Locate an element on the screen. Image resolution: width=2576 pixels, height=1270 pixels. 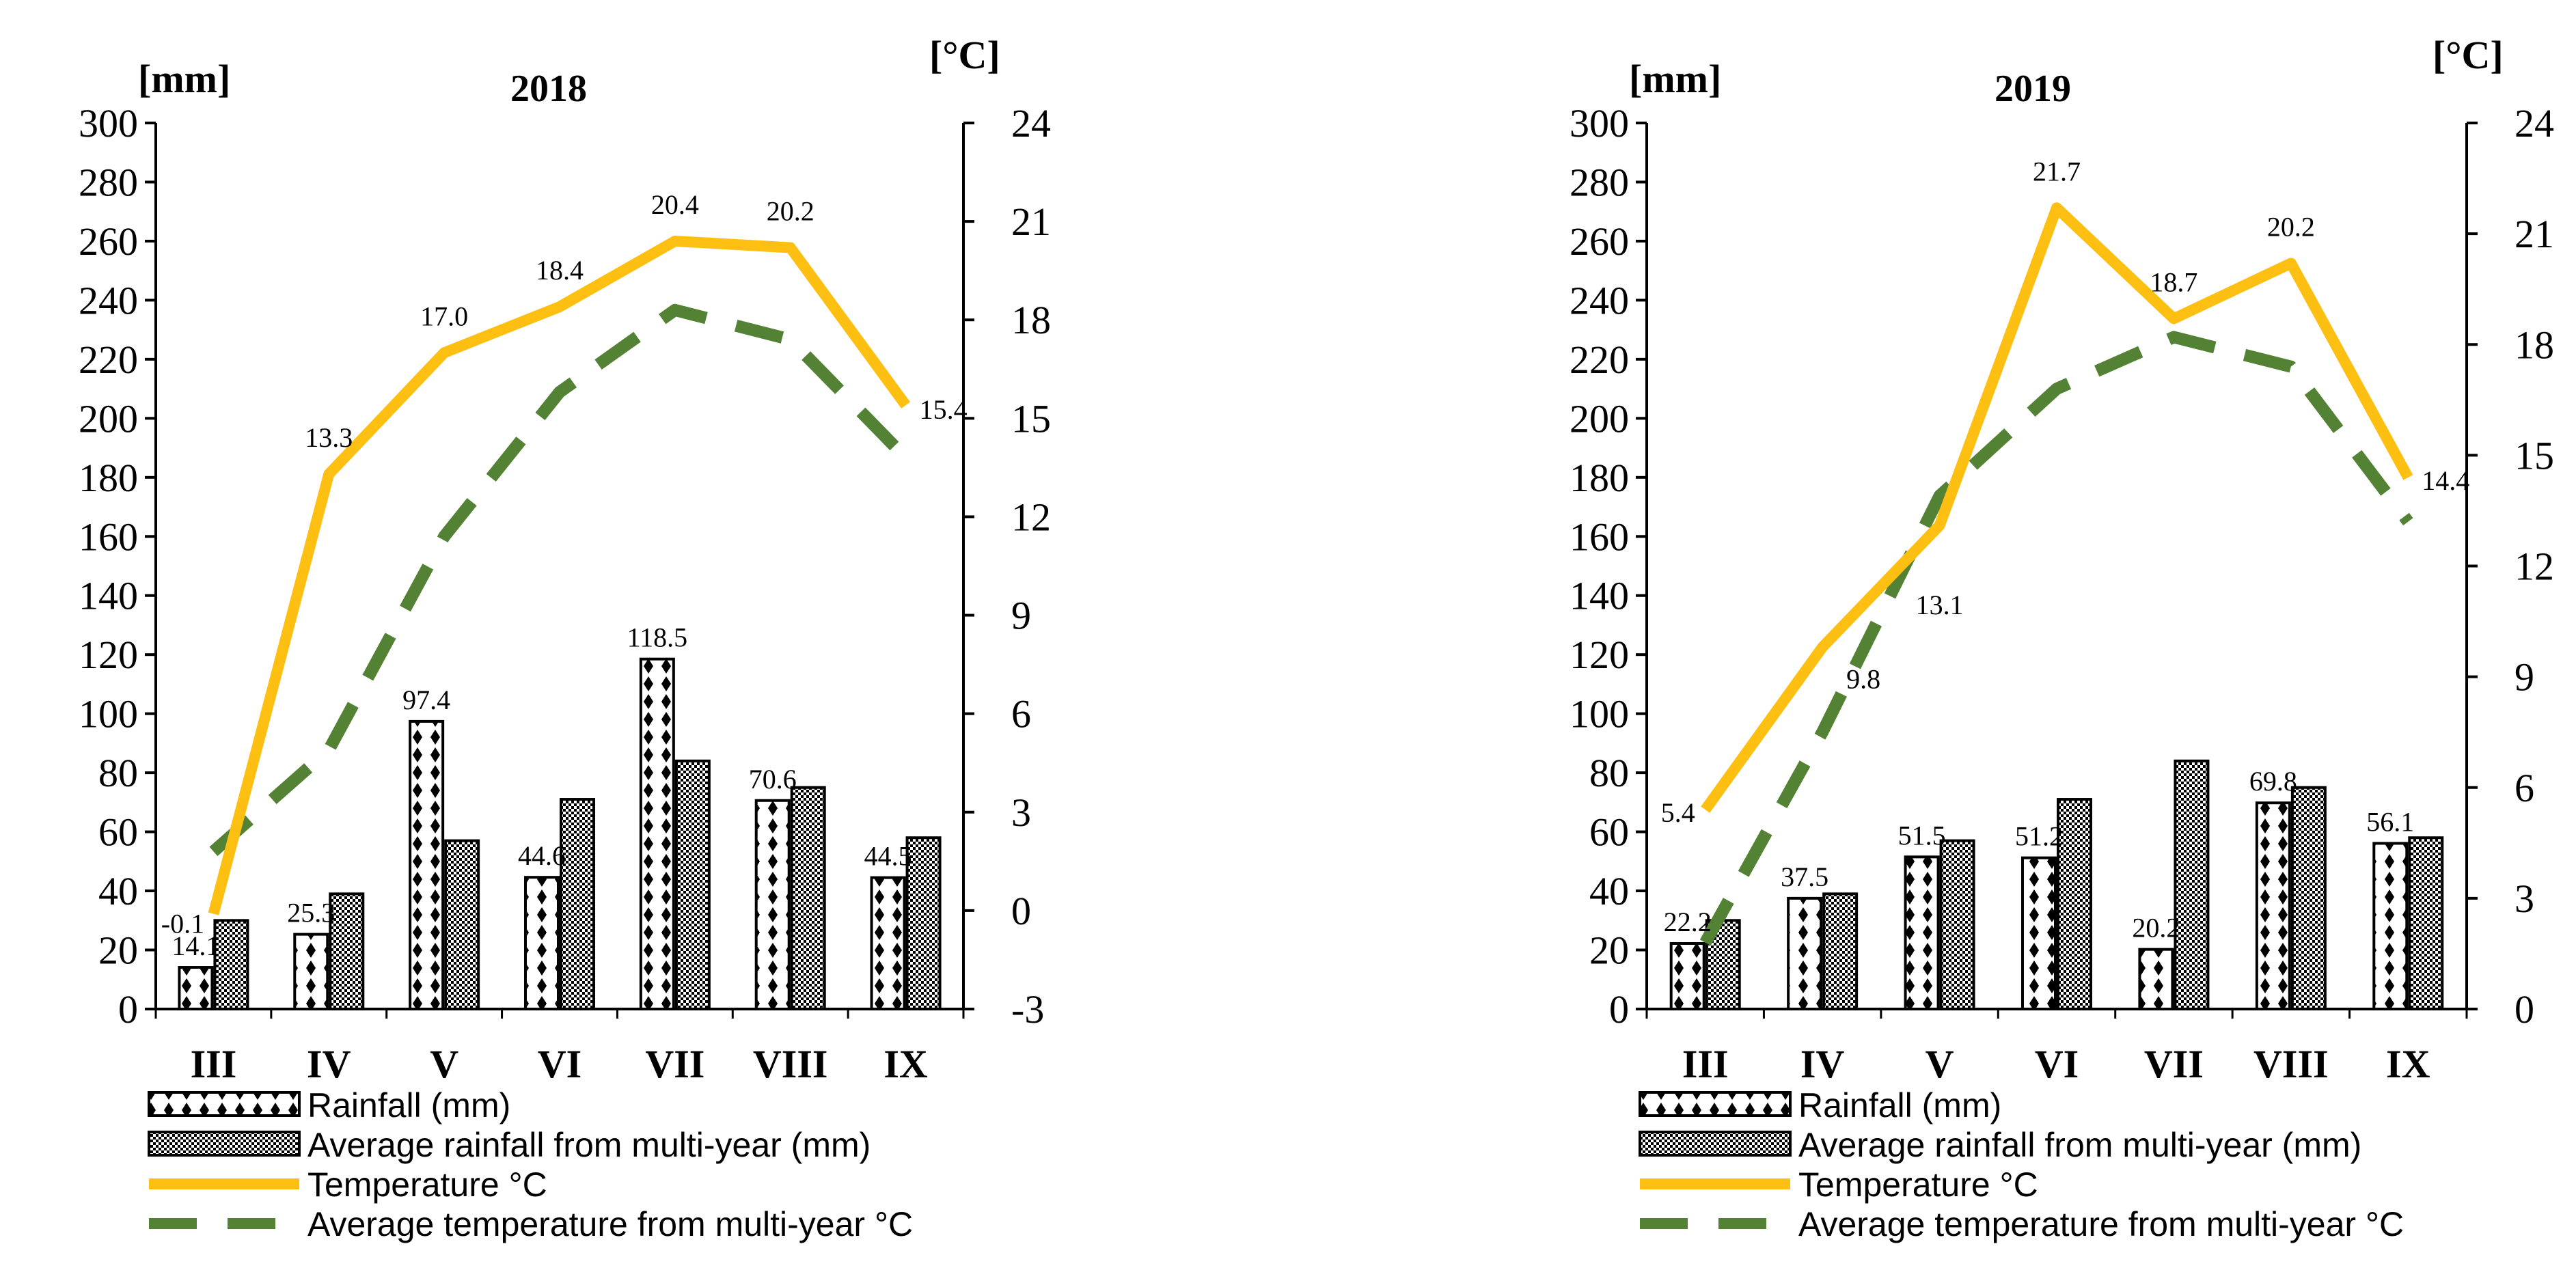
x-tick-label: VII is located at coordinates (674, 1064).